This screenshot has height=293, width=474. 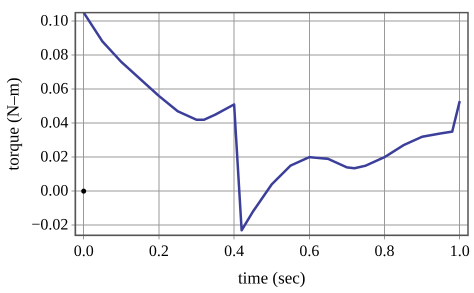 I want to click on y-tick-label: 0.02, so click(x=54, y=157).